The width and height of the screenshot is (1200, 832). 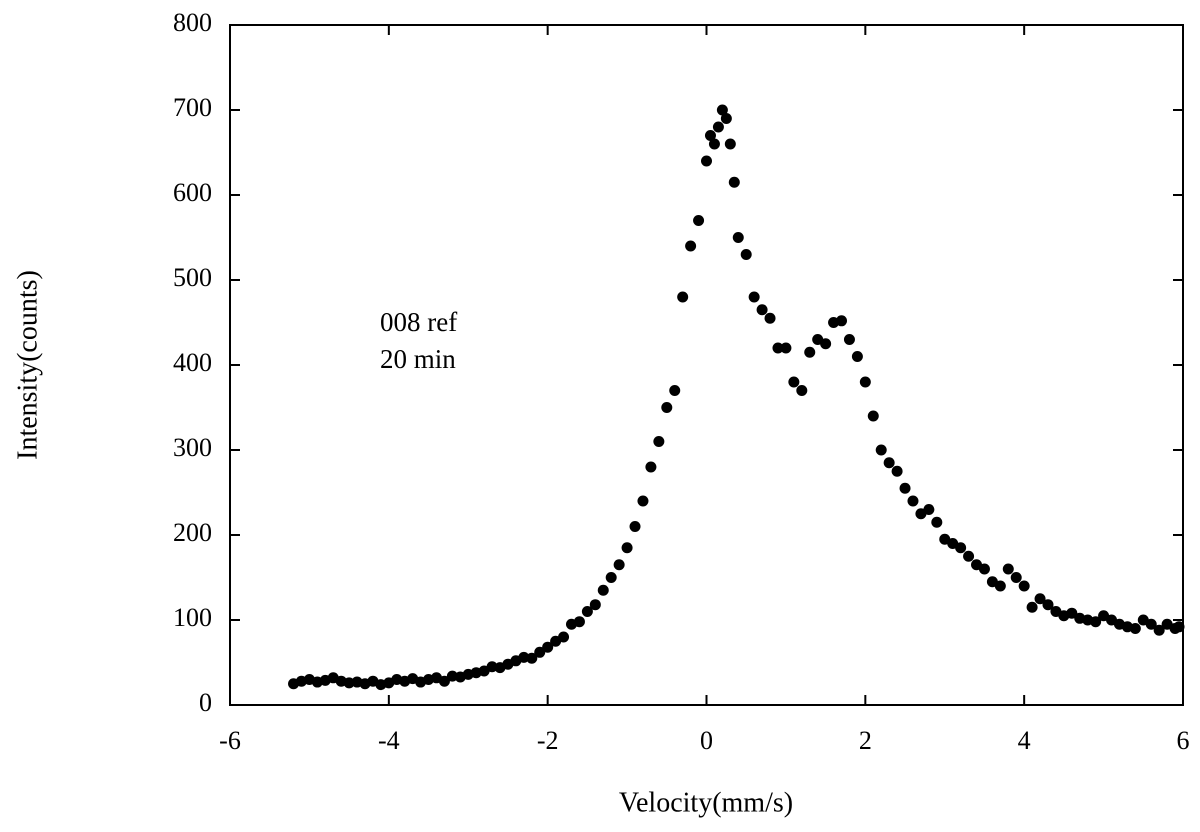 What do you see at coordinates (192, 192) in the screenshot?
I see `y-tick-label: 600` at bounding box center [192, 192].